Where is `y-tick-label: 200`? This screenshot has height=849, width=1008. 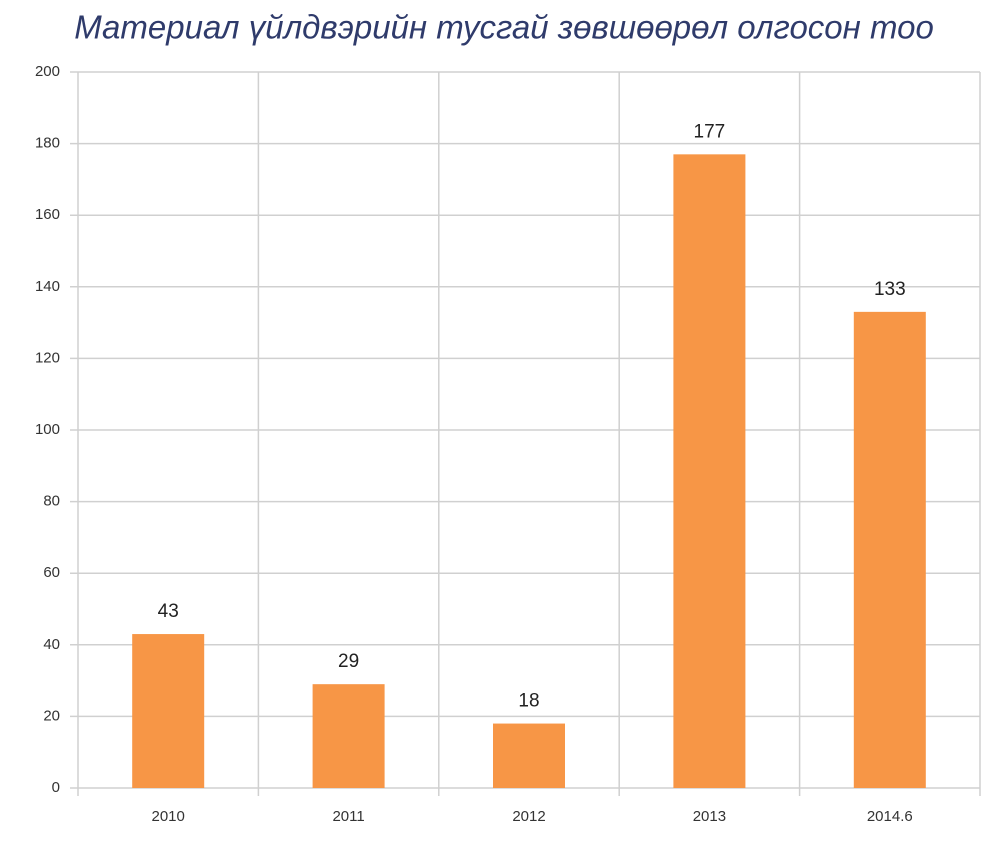
y-tick-label: 200 is located at coordinates (47, 71).